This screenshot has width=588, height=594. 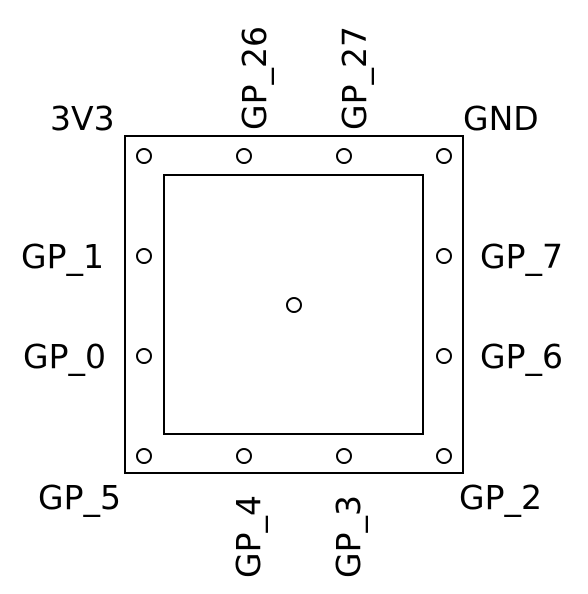 What do you see at coordinates (82, 118) in the screenshot?
I see `label-top-left: 3V3` at bounding box center [82, 118].